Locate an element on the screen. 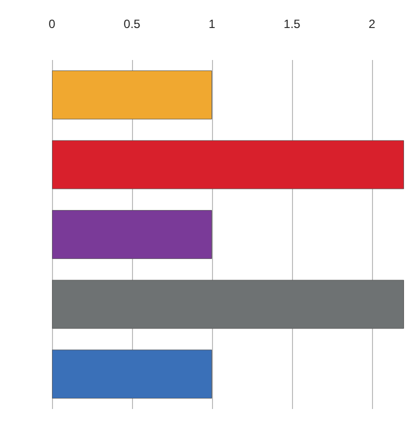 The height and width of the screenshot is (421, 409). x-tick-label: 1.5 is located at coordinates (292, 24).